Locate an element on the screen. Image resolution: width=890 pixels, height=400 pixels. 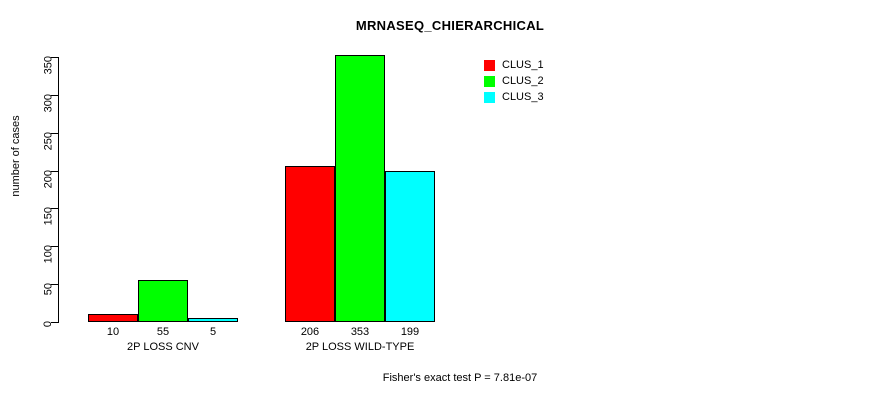
legend: CLUS_1 CLUS_2 CLUS_3 is located at coordinates (514, 82).